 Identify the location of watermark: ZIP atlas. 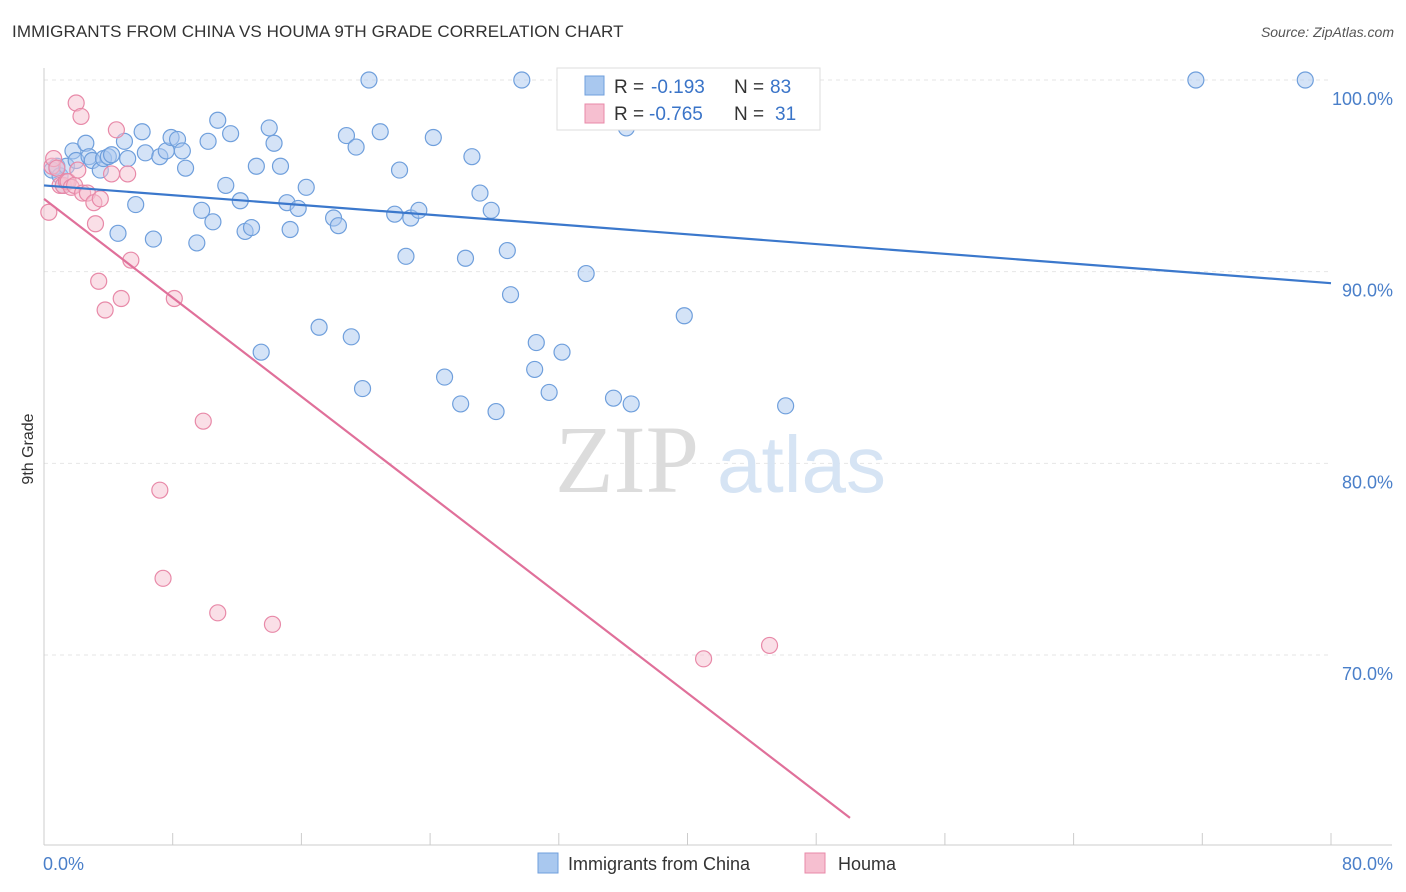
(720, 459).